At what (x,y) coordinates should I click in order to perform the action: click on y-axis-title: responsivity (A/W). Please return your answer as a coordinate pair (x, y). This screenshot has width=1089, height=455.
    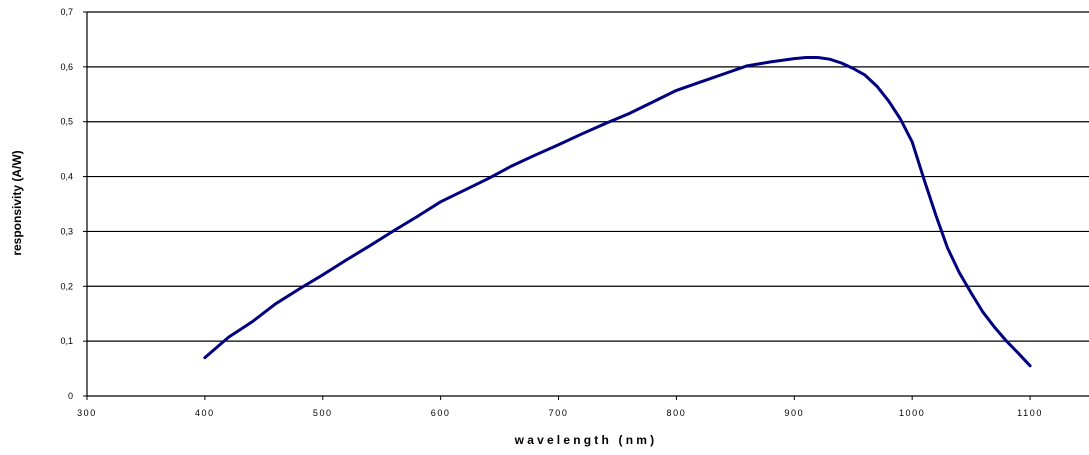
    Looking at the image, I should click on (17, 202).